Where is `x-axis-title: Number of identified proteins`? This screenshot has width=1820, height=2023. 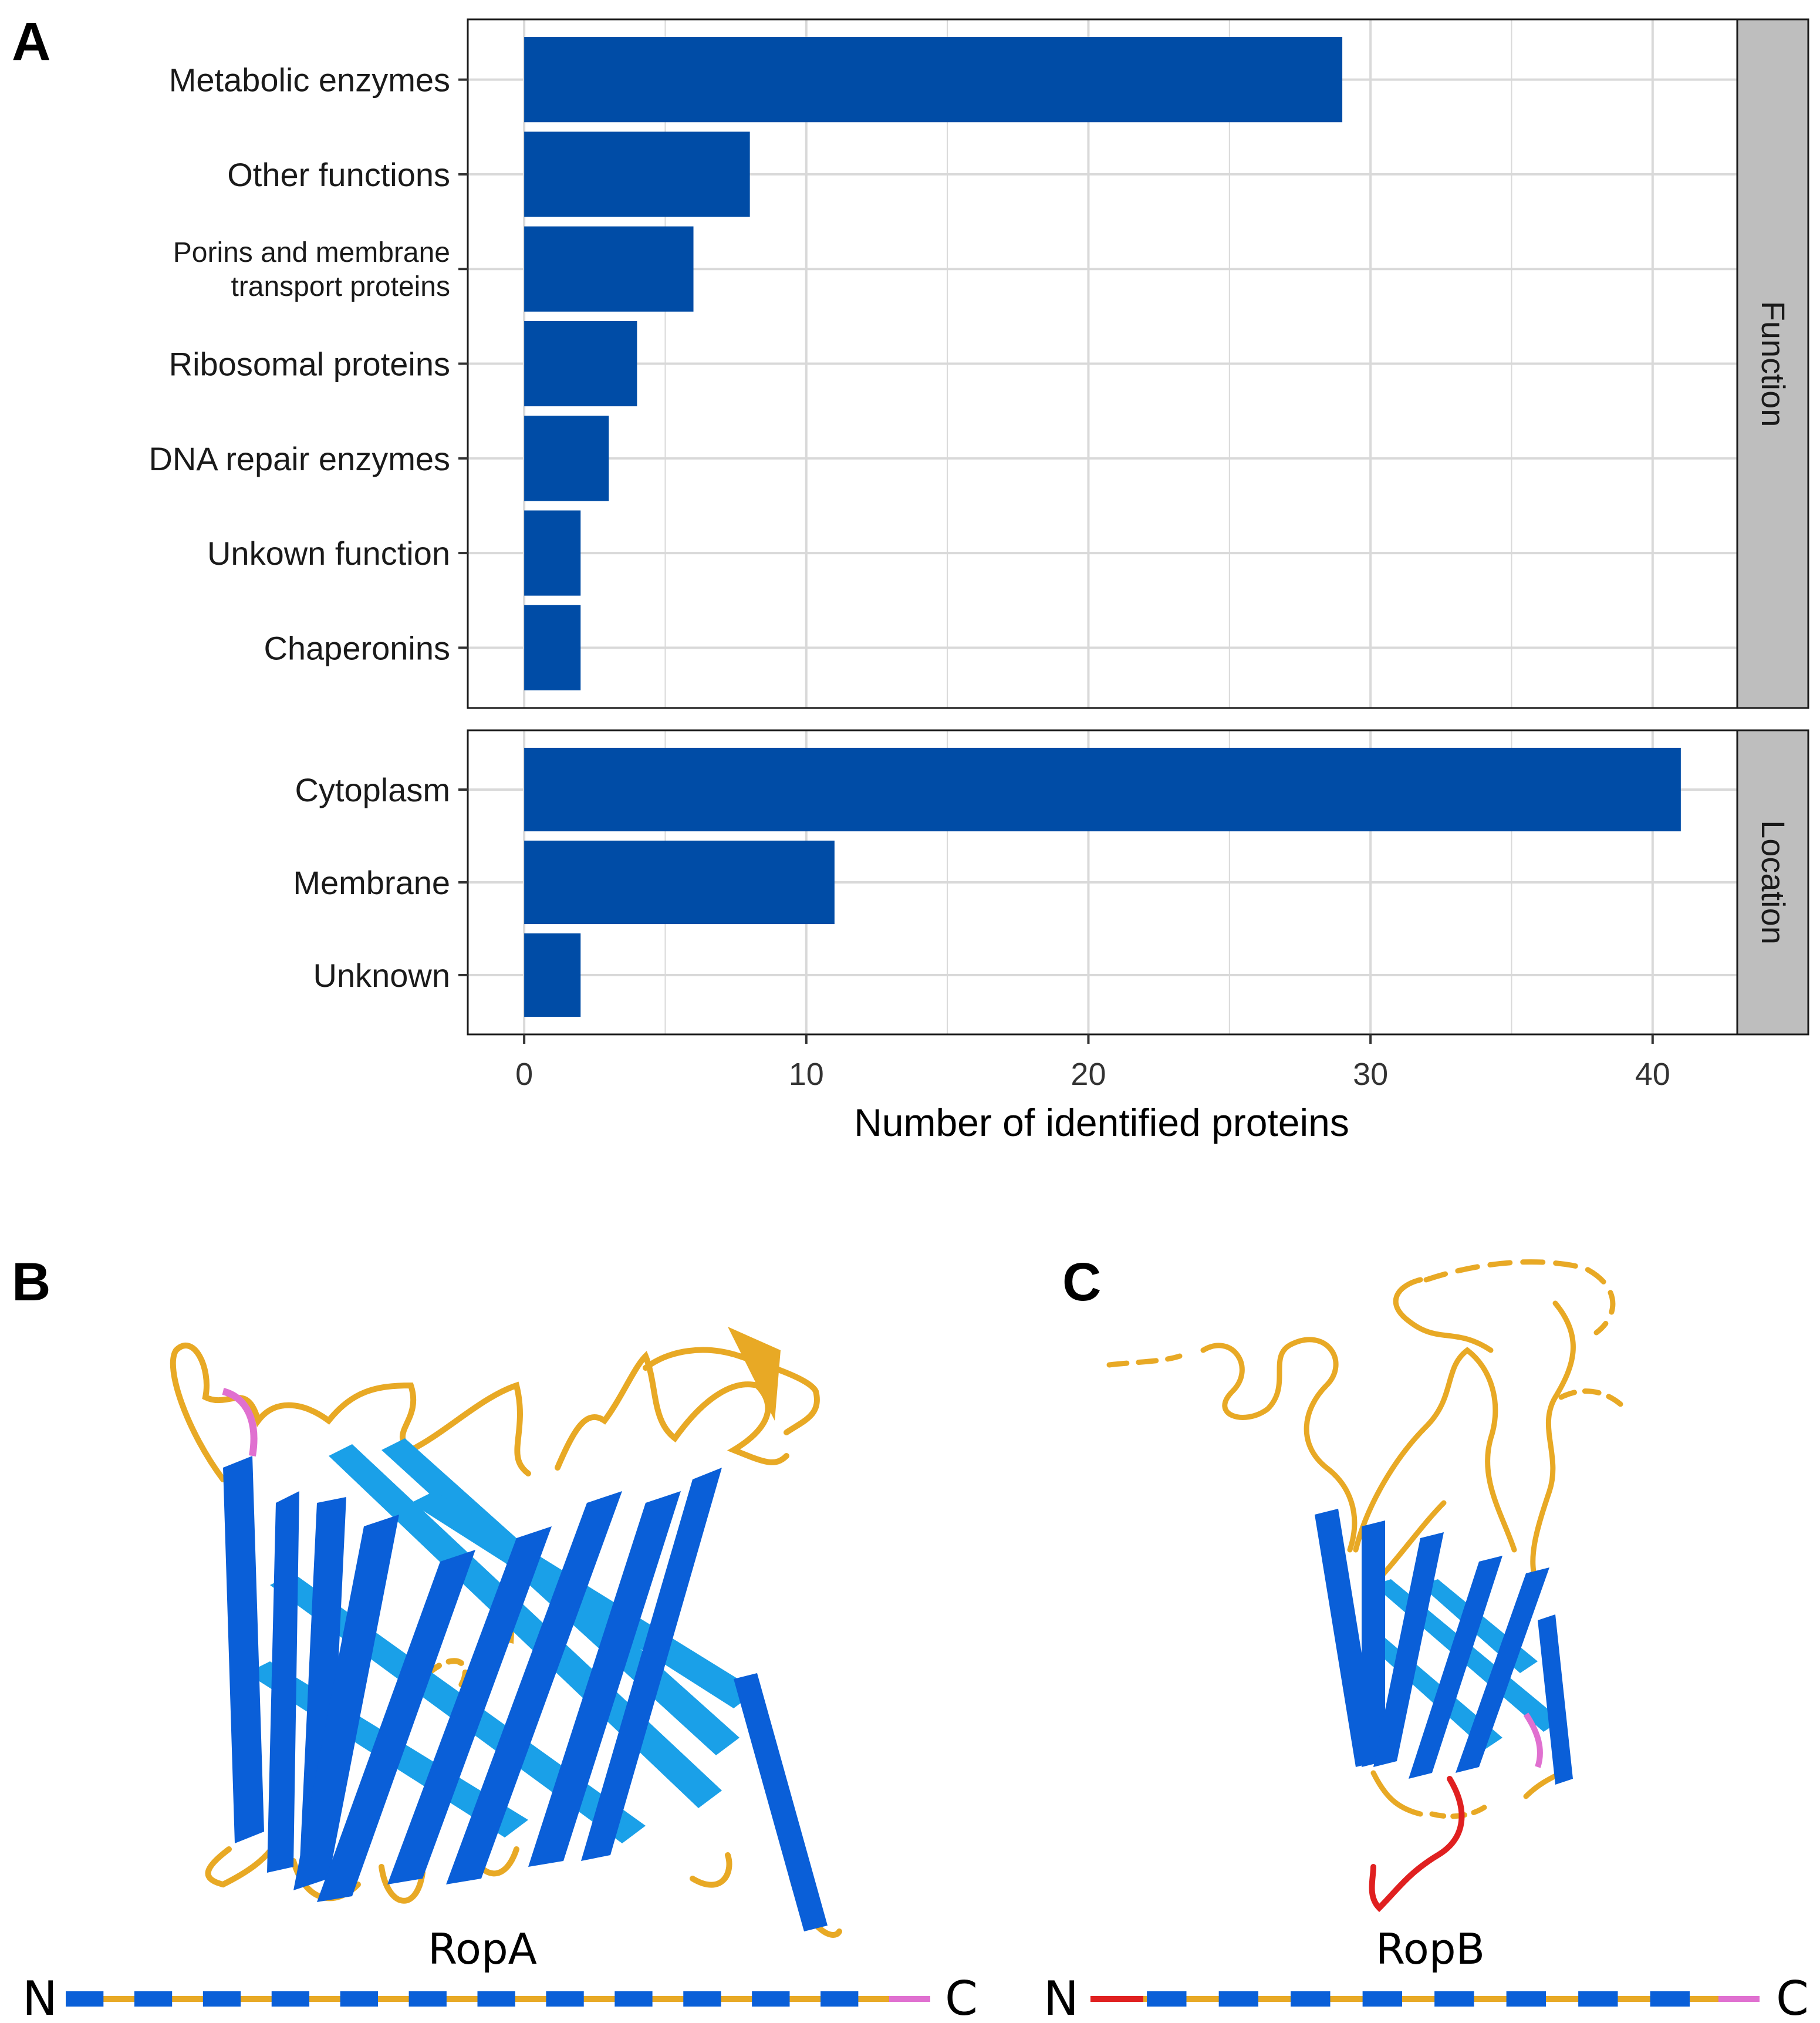 x-axis-title: Number of identified proteins is located at coordinates (1101, 1122).